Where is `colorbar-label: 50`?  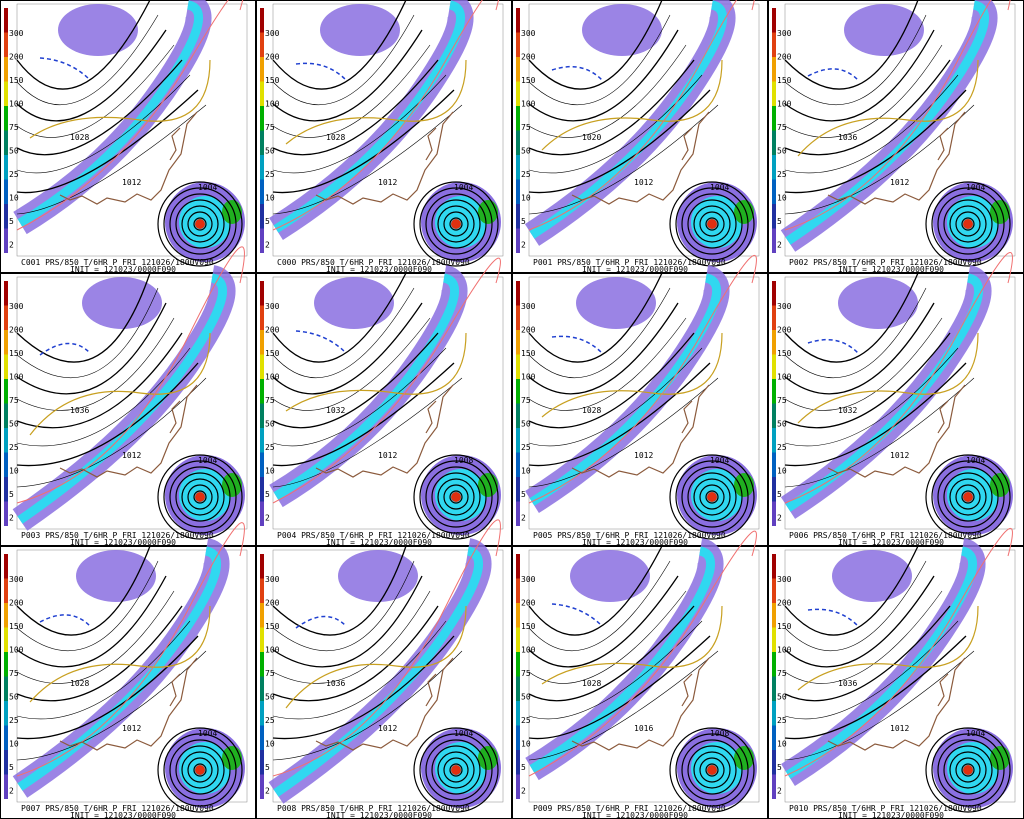
colorbar-label: 50 is located at coordinates (526, 151).